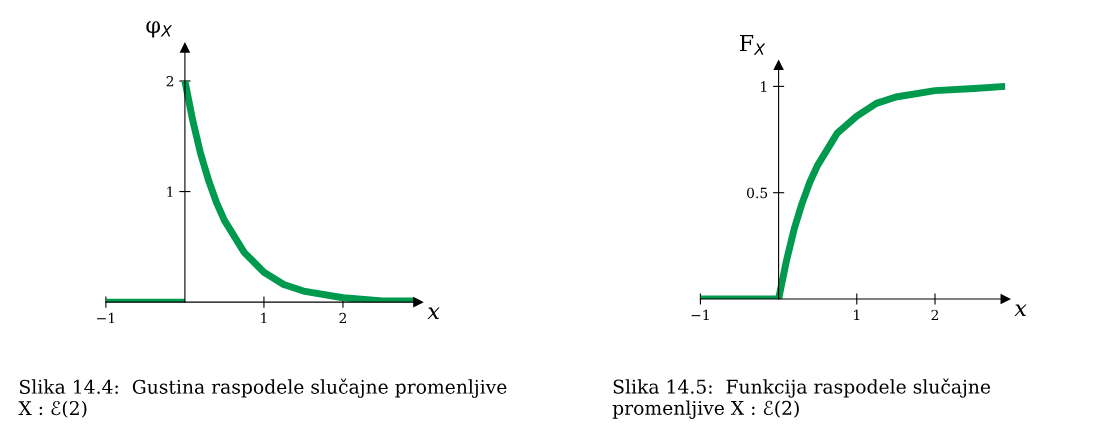 The width and height of the screenshot is (1103, 443). What do you see at coordinates (801, 398) in the screenshot?
I see `text: Slika 14.5: Funkcija raspodele slučajne promenljive X : ℰ(2)` at bounding box center [801, 398].